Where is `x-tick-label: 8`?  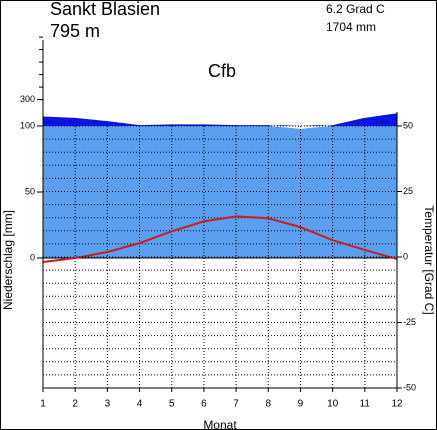 x-tick-label: 8 is located at coordinates (268, 404).